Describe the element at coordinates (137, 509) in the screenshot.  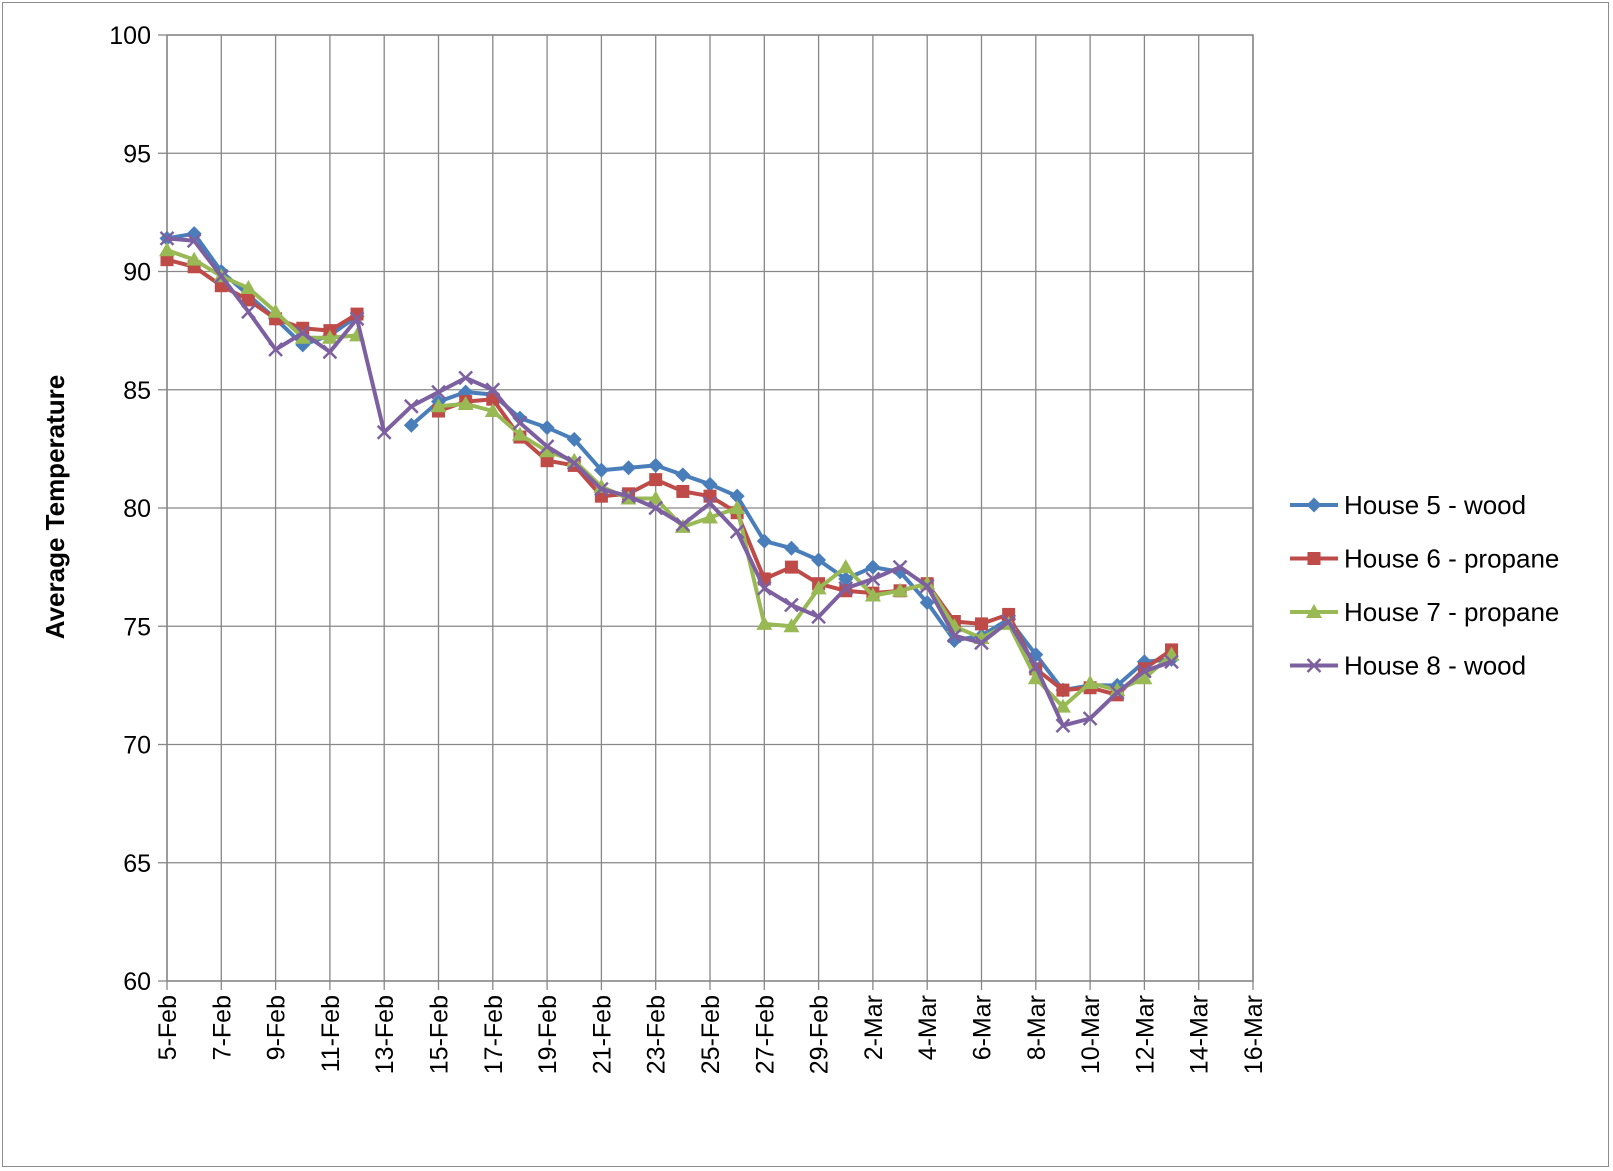
I see `y-tick-label: 80` at that location.